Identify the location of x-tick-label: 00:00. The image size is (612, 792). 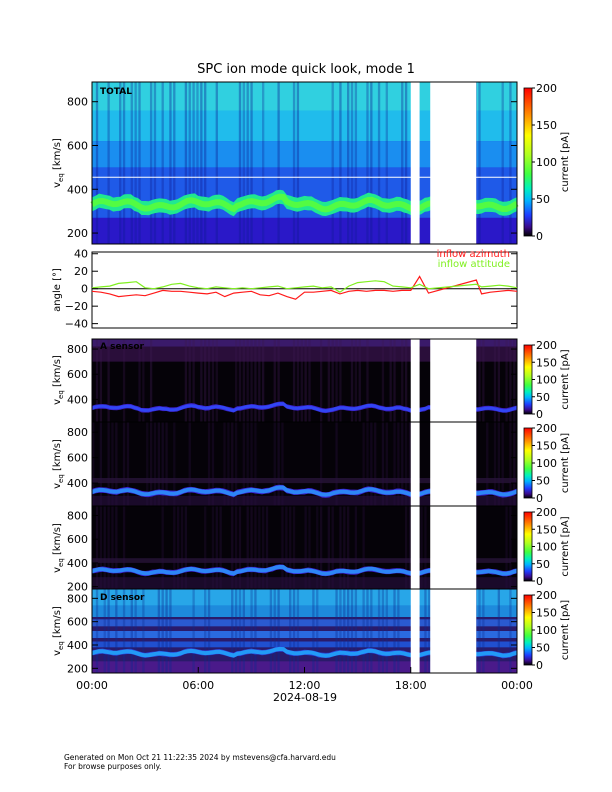
(517, 685).